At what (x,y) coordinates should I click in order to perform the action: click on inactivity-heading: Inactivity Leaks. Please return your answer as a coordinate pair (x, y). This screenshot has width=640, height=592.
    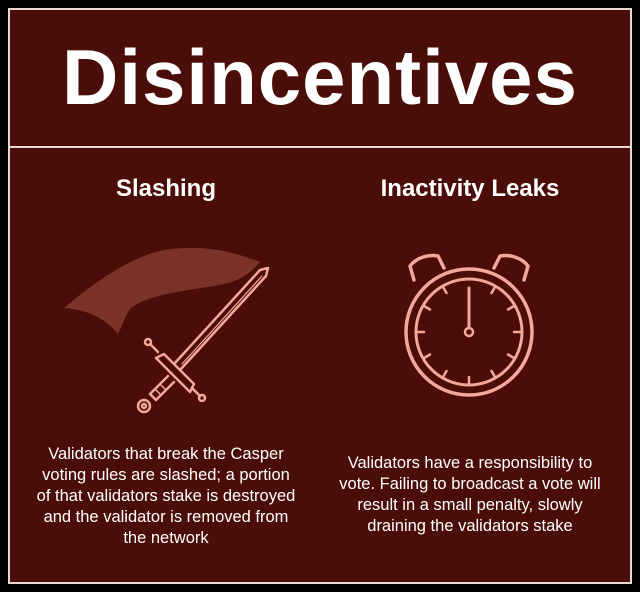
    Looking at the image, I should click on (470, 188).